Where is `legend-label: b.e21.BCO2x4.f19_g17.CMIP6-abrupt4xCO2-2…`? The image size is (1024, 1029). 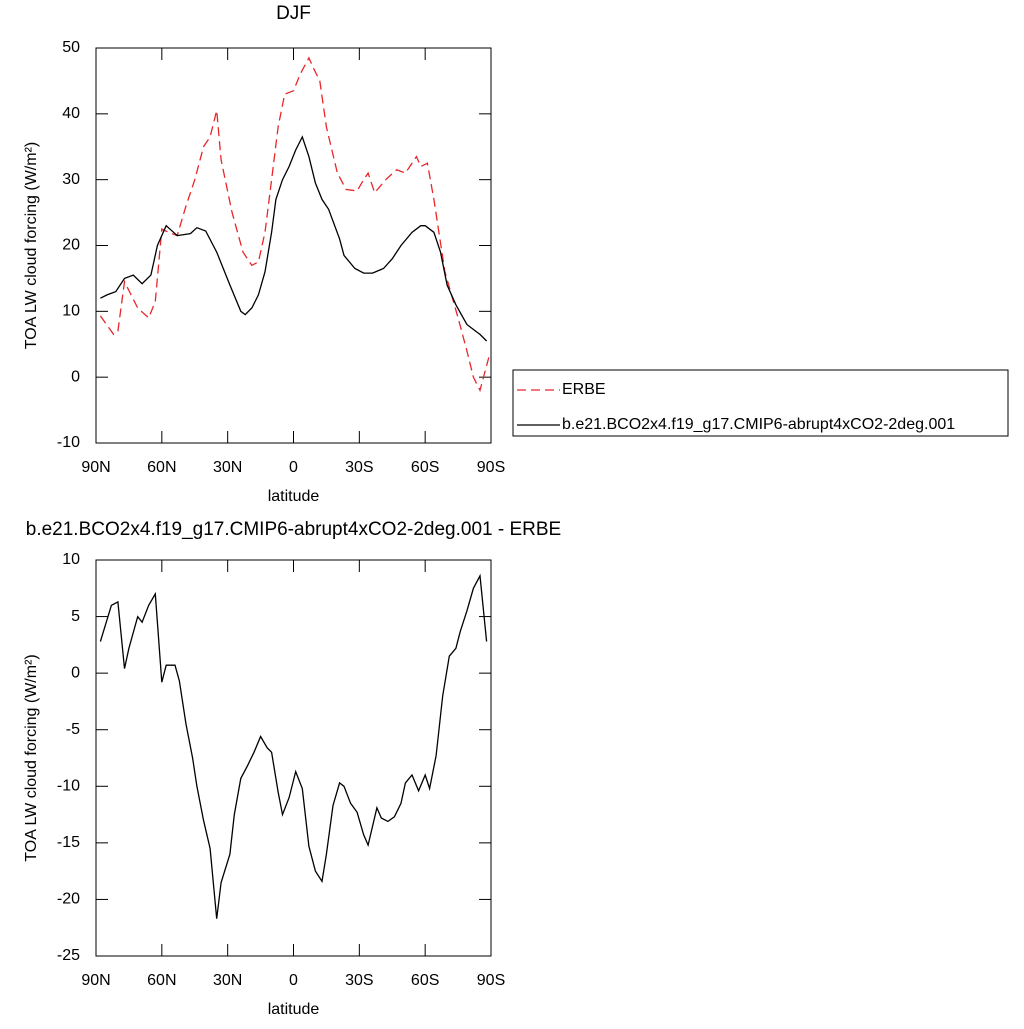 legend-label: b.e21.BCO2x4.f19_g17.CMIP6-abrupt4xCO2-2… is located at coordinates (758, 424).